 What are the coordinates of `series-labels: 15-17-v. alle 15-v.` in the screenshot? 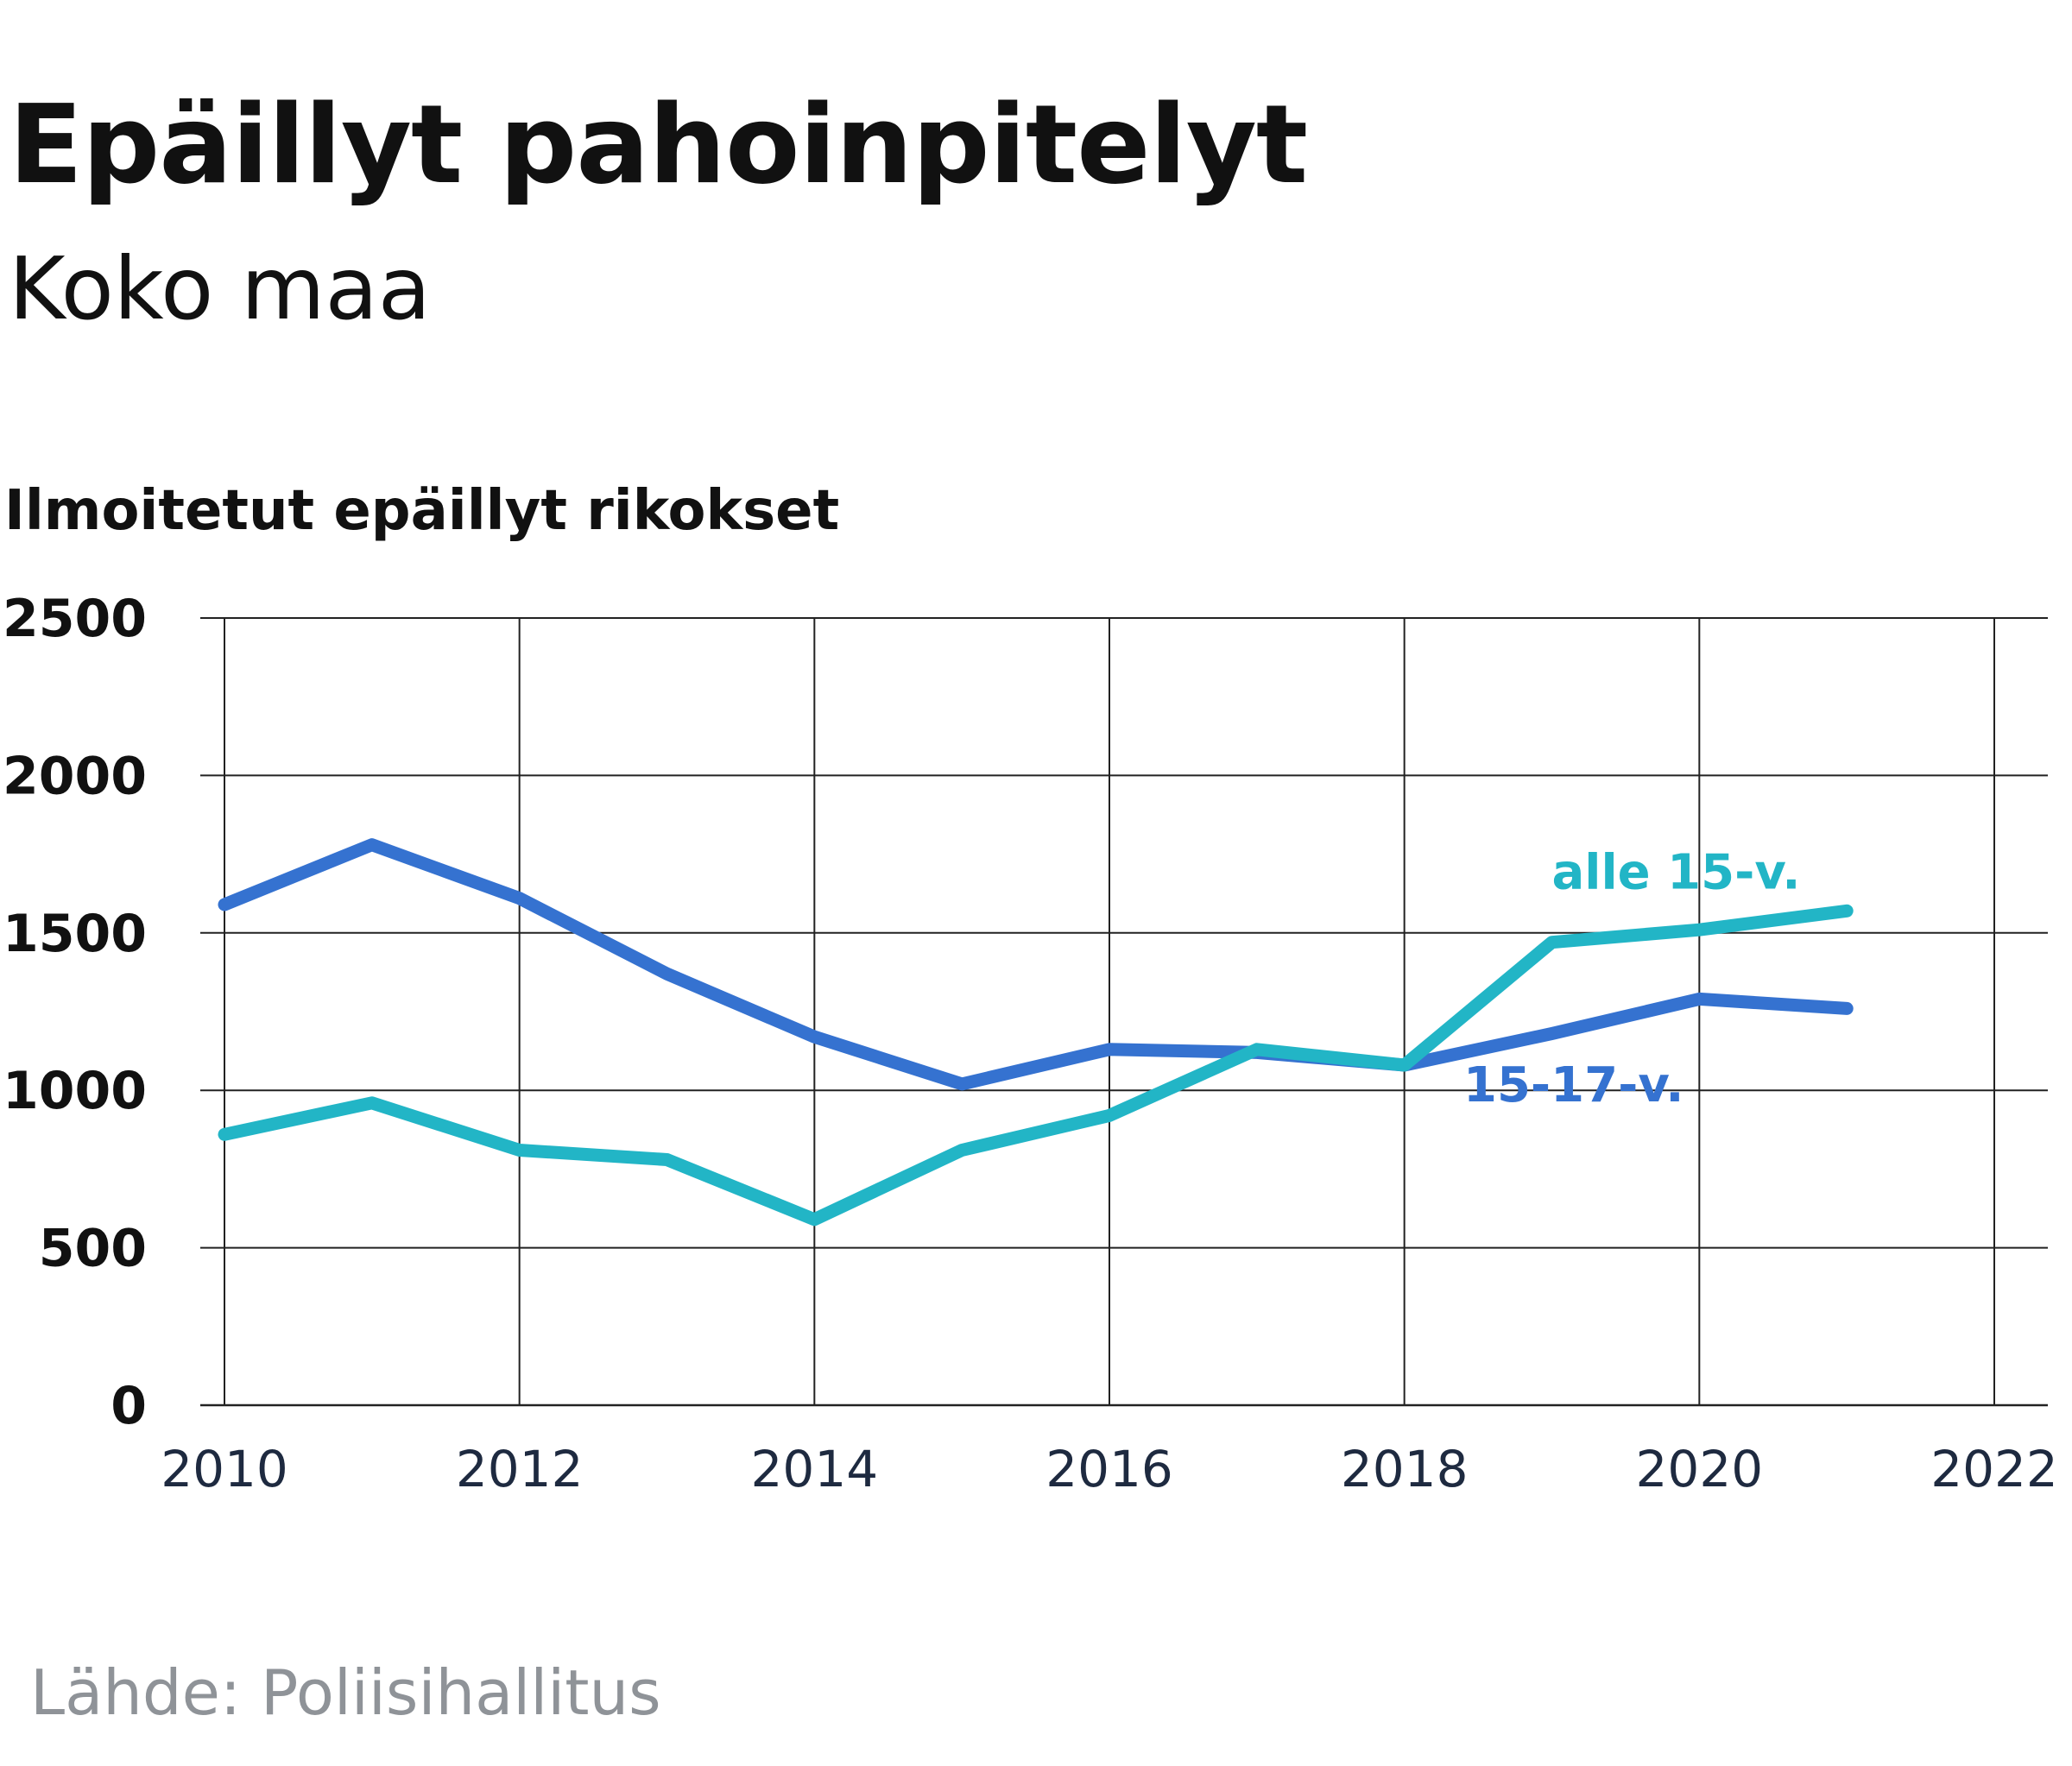 It's located at (1632, 979).